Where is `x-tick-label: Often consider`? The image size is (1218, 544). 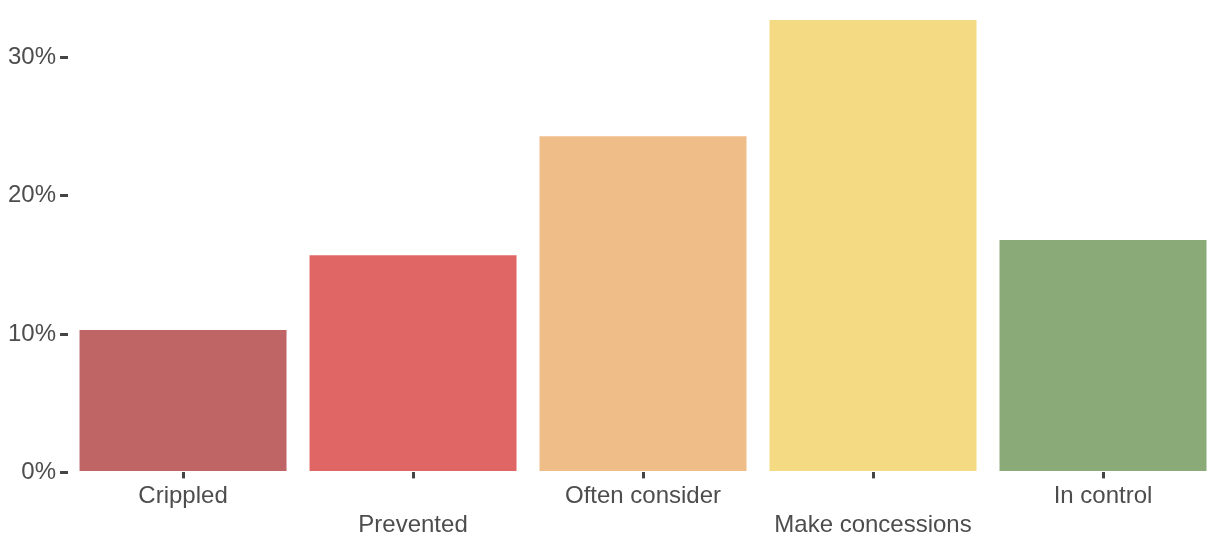
x-tick-label: Often consider is located at coordinates (643, 495).